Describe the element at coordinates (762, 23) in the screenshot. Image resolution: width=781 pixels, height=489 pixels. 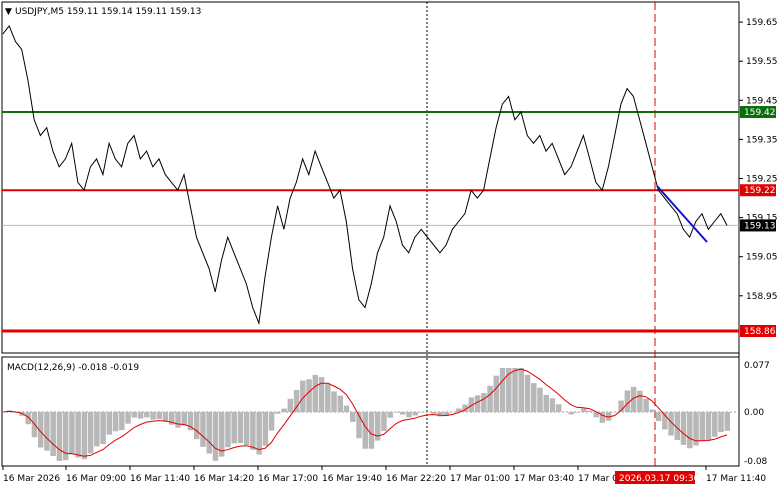
I see `price-tick-label: 159.65` at that location.